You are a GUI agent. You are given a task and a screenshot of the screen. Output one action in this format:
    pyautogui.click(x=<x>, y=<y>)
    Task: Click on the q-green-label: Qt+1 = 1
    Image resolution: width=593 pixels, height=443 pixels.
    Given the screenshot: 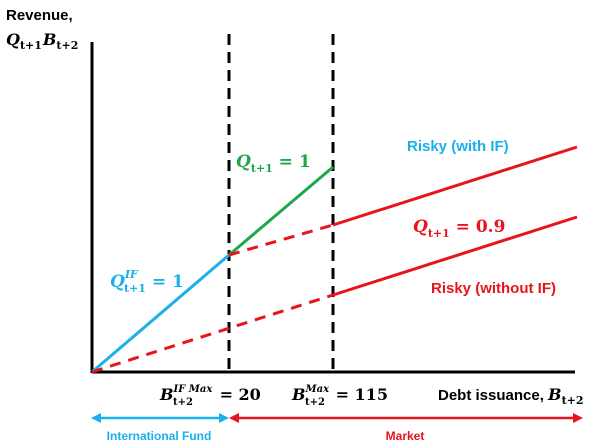 What is the action you would take?
    pyautogui.click(x=273, y=163)
    